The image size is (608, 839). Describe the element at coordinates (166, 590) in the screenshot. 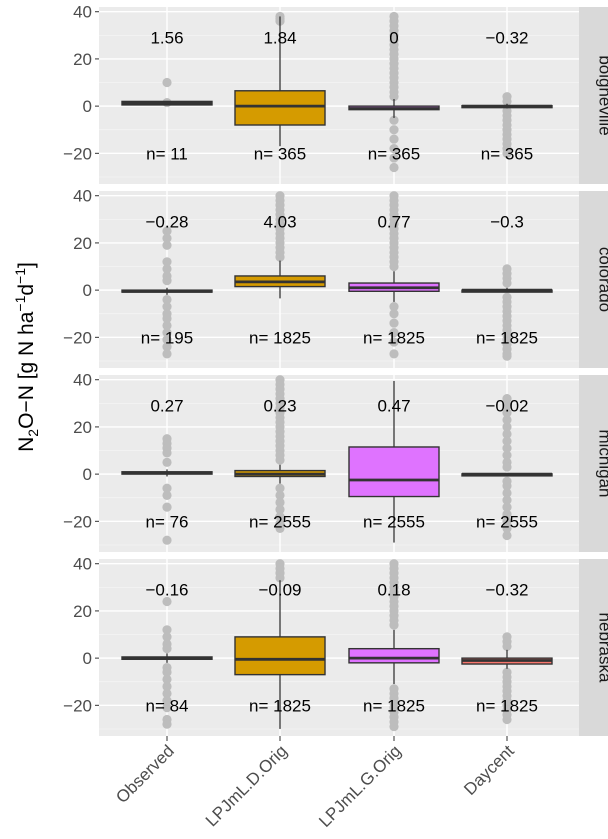

I see `mean-label: −0.16` at that location.